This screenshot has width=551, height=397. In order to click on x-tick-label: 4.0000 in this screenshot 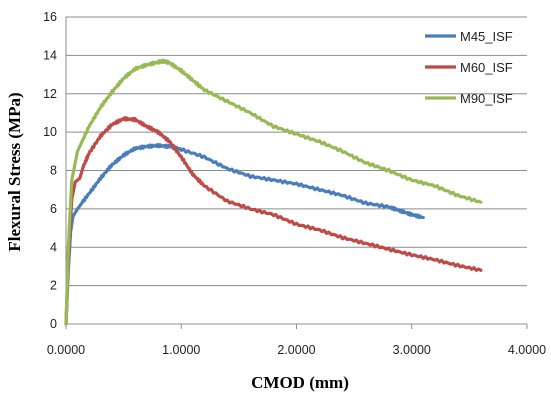, I will do `click(527, 350)`.